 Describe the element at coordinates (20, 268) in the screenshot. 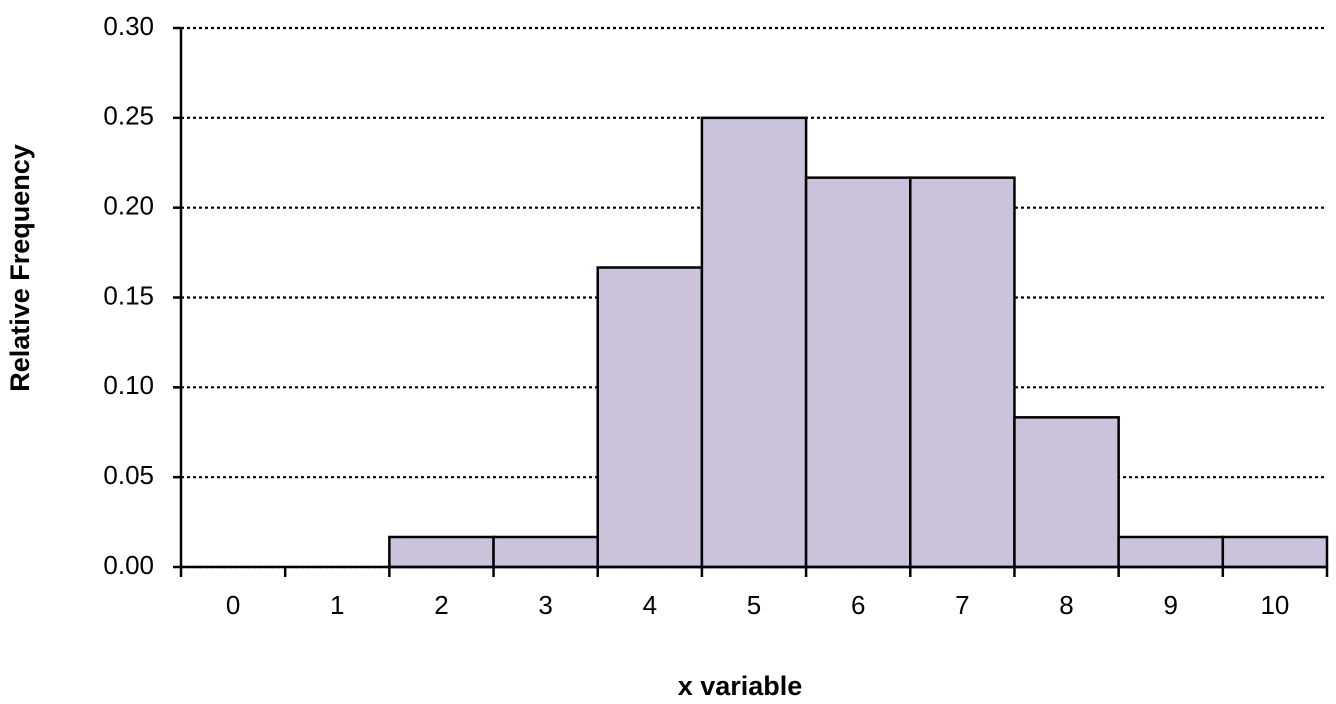

I see `y-axis-title: Relative Frequency` at that location.